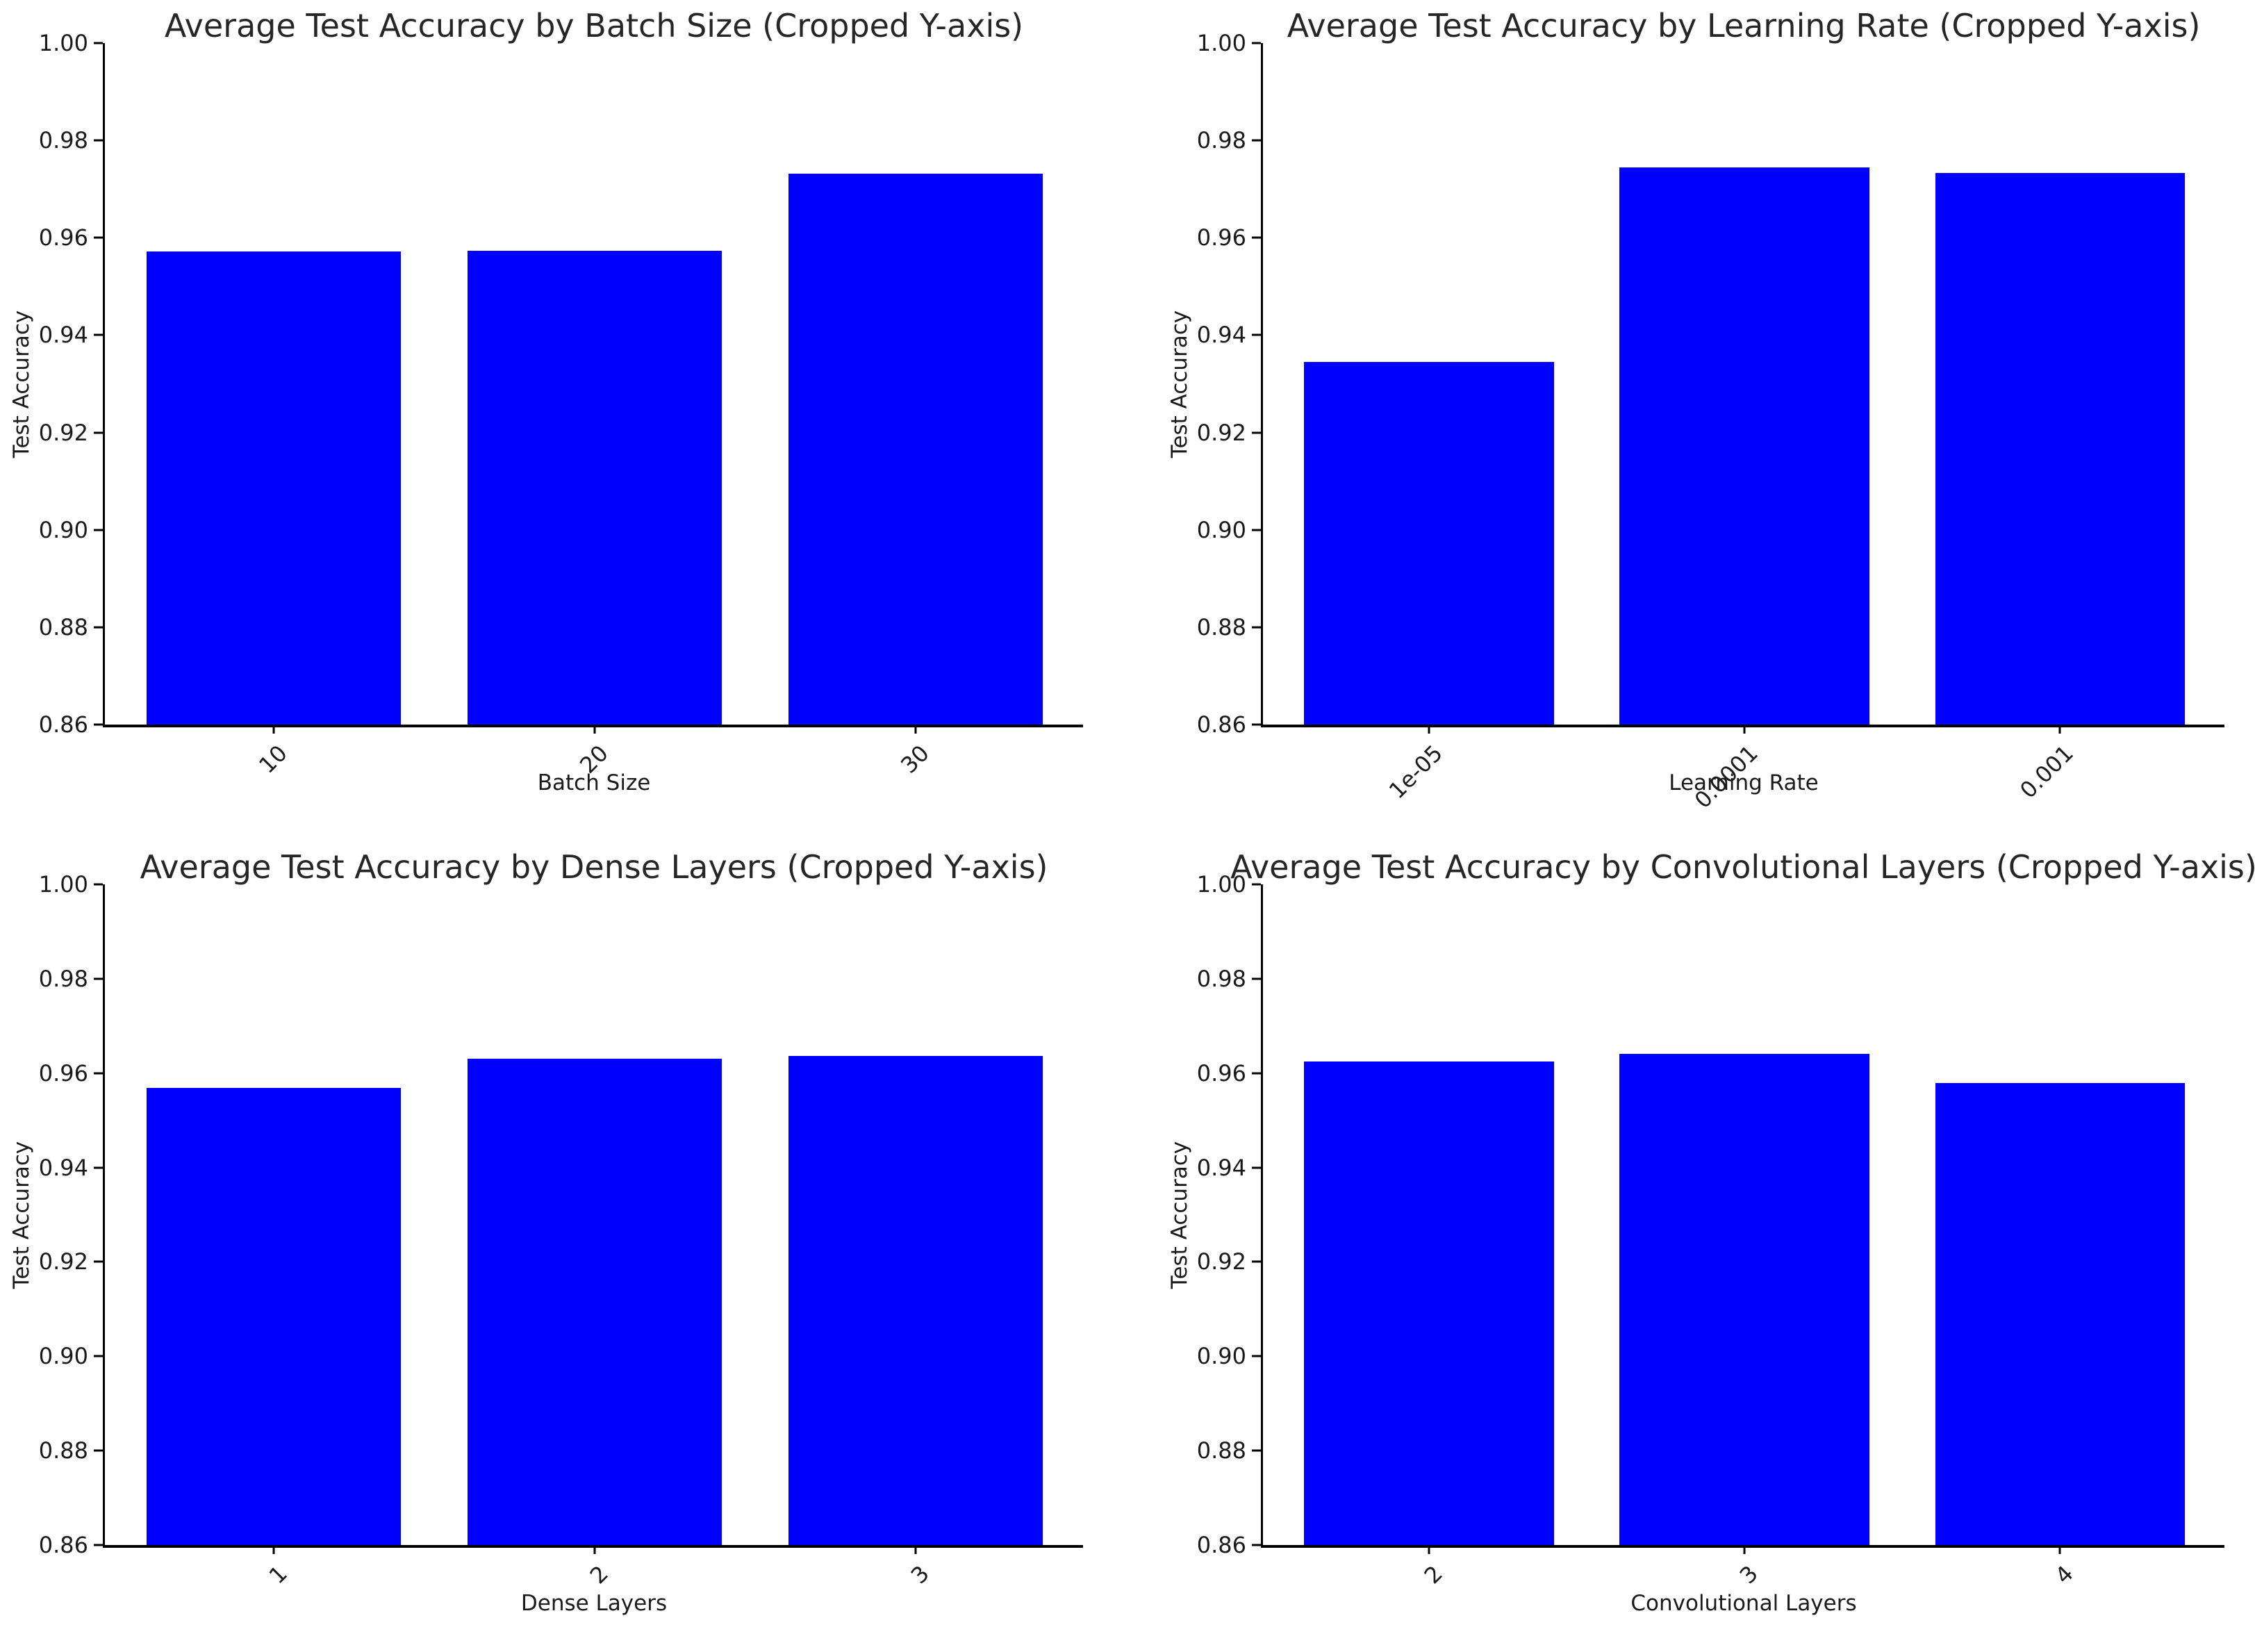 This screenshot has width=2255, height=1652. I want to click on x-tick-label: 4, so click(2064, 1574).